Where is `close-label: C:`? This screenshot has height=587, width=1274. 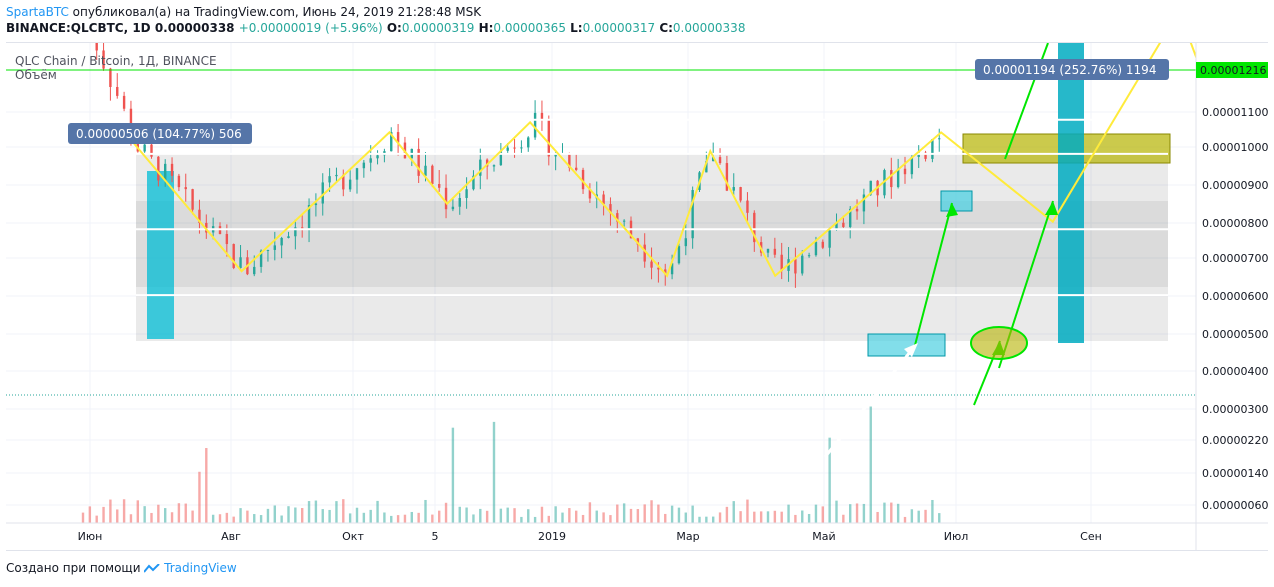 close-label: C: is located at coordinates (666, 28).